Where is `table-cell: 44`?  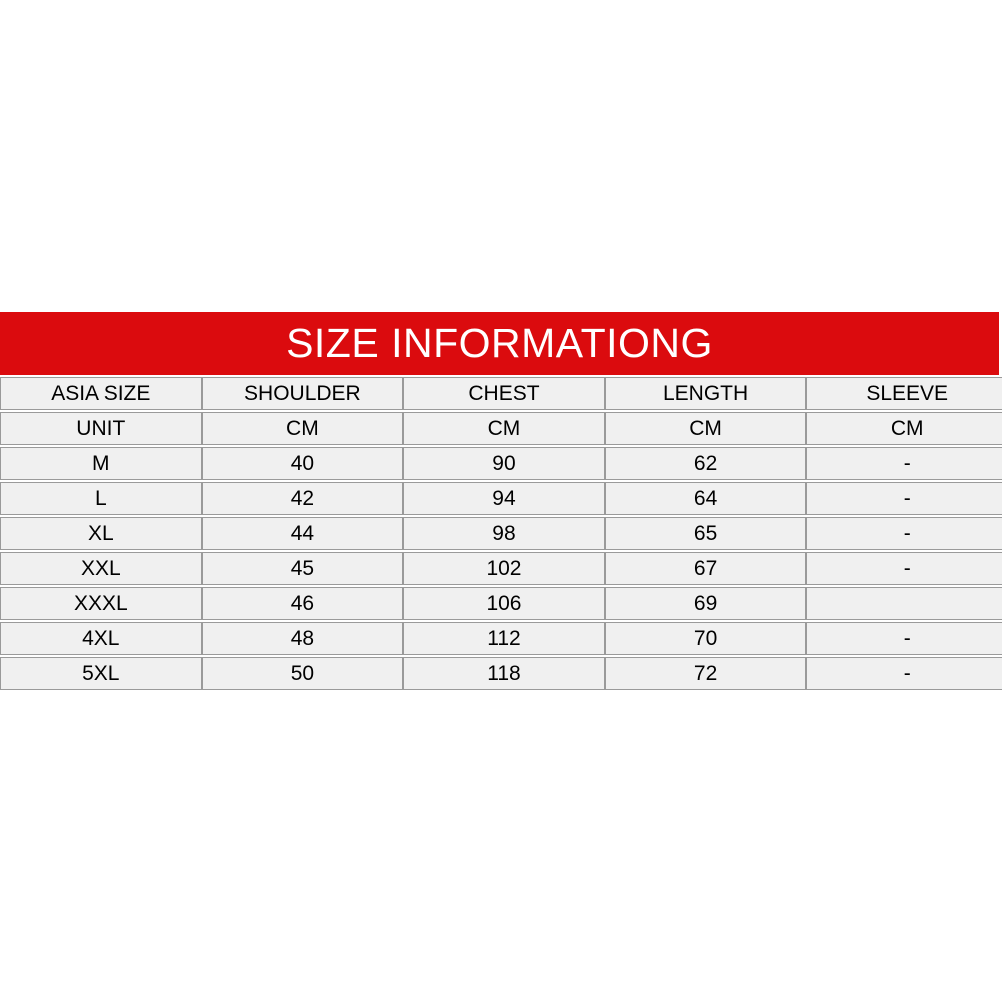 table-cell: 44 is located at coordinates (302, 533).